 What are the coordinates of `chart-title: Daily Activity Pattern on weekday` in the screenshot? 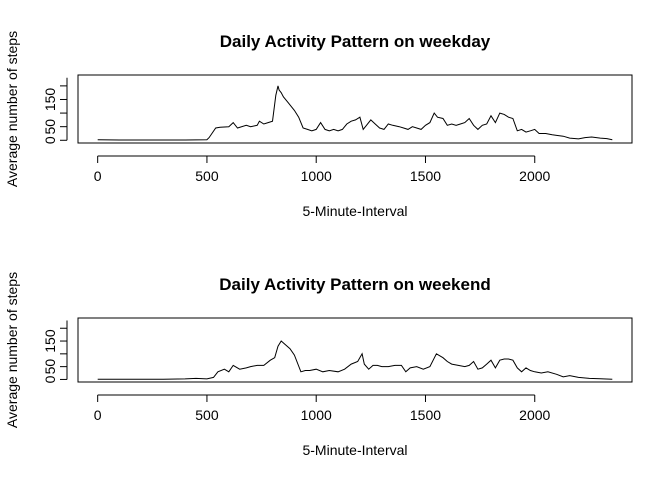 It's located at (355, 41).